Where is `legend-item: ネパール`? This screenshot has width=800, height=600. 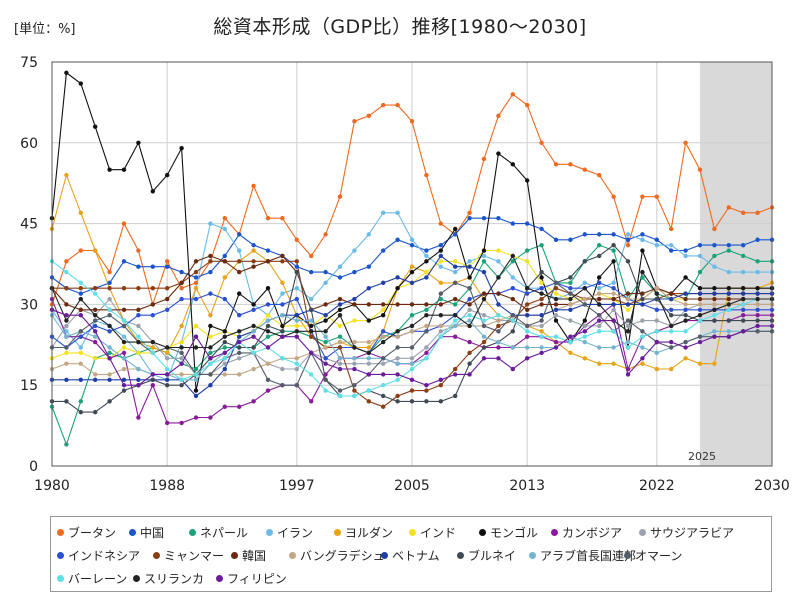
legend-item: ネパール is located at coordinates (218, 532).